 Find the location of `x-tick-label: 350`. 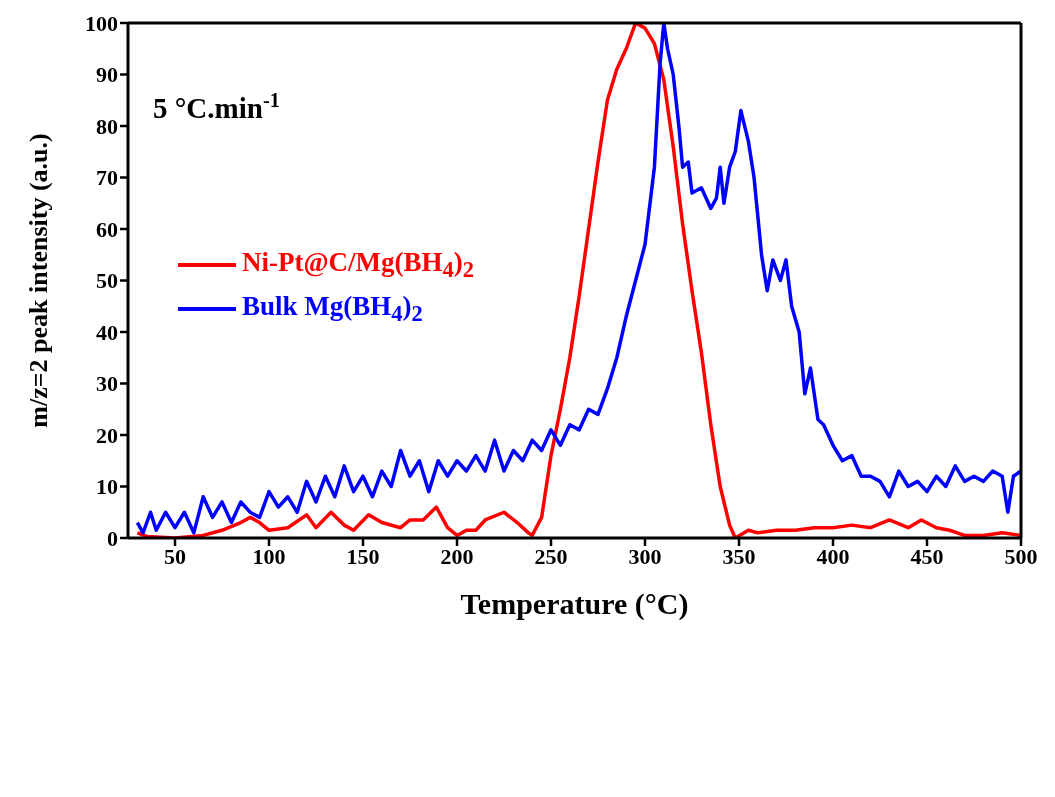

x-tick-label: 350 is located at coordinates (739, 556).